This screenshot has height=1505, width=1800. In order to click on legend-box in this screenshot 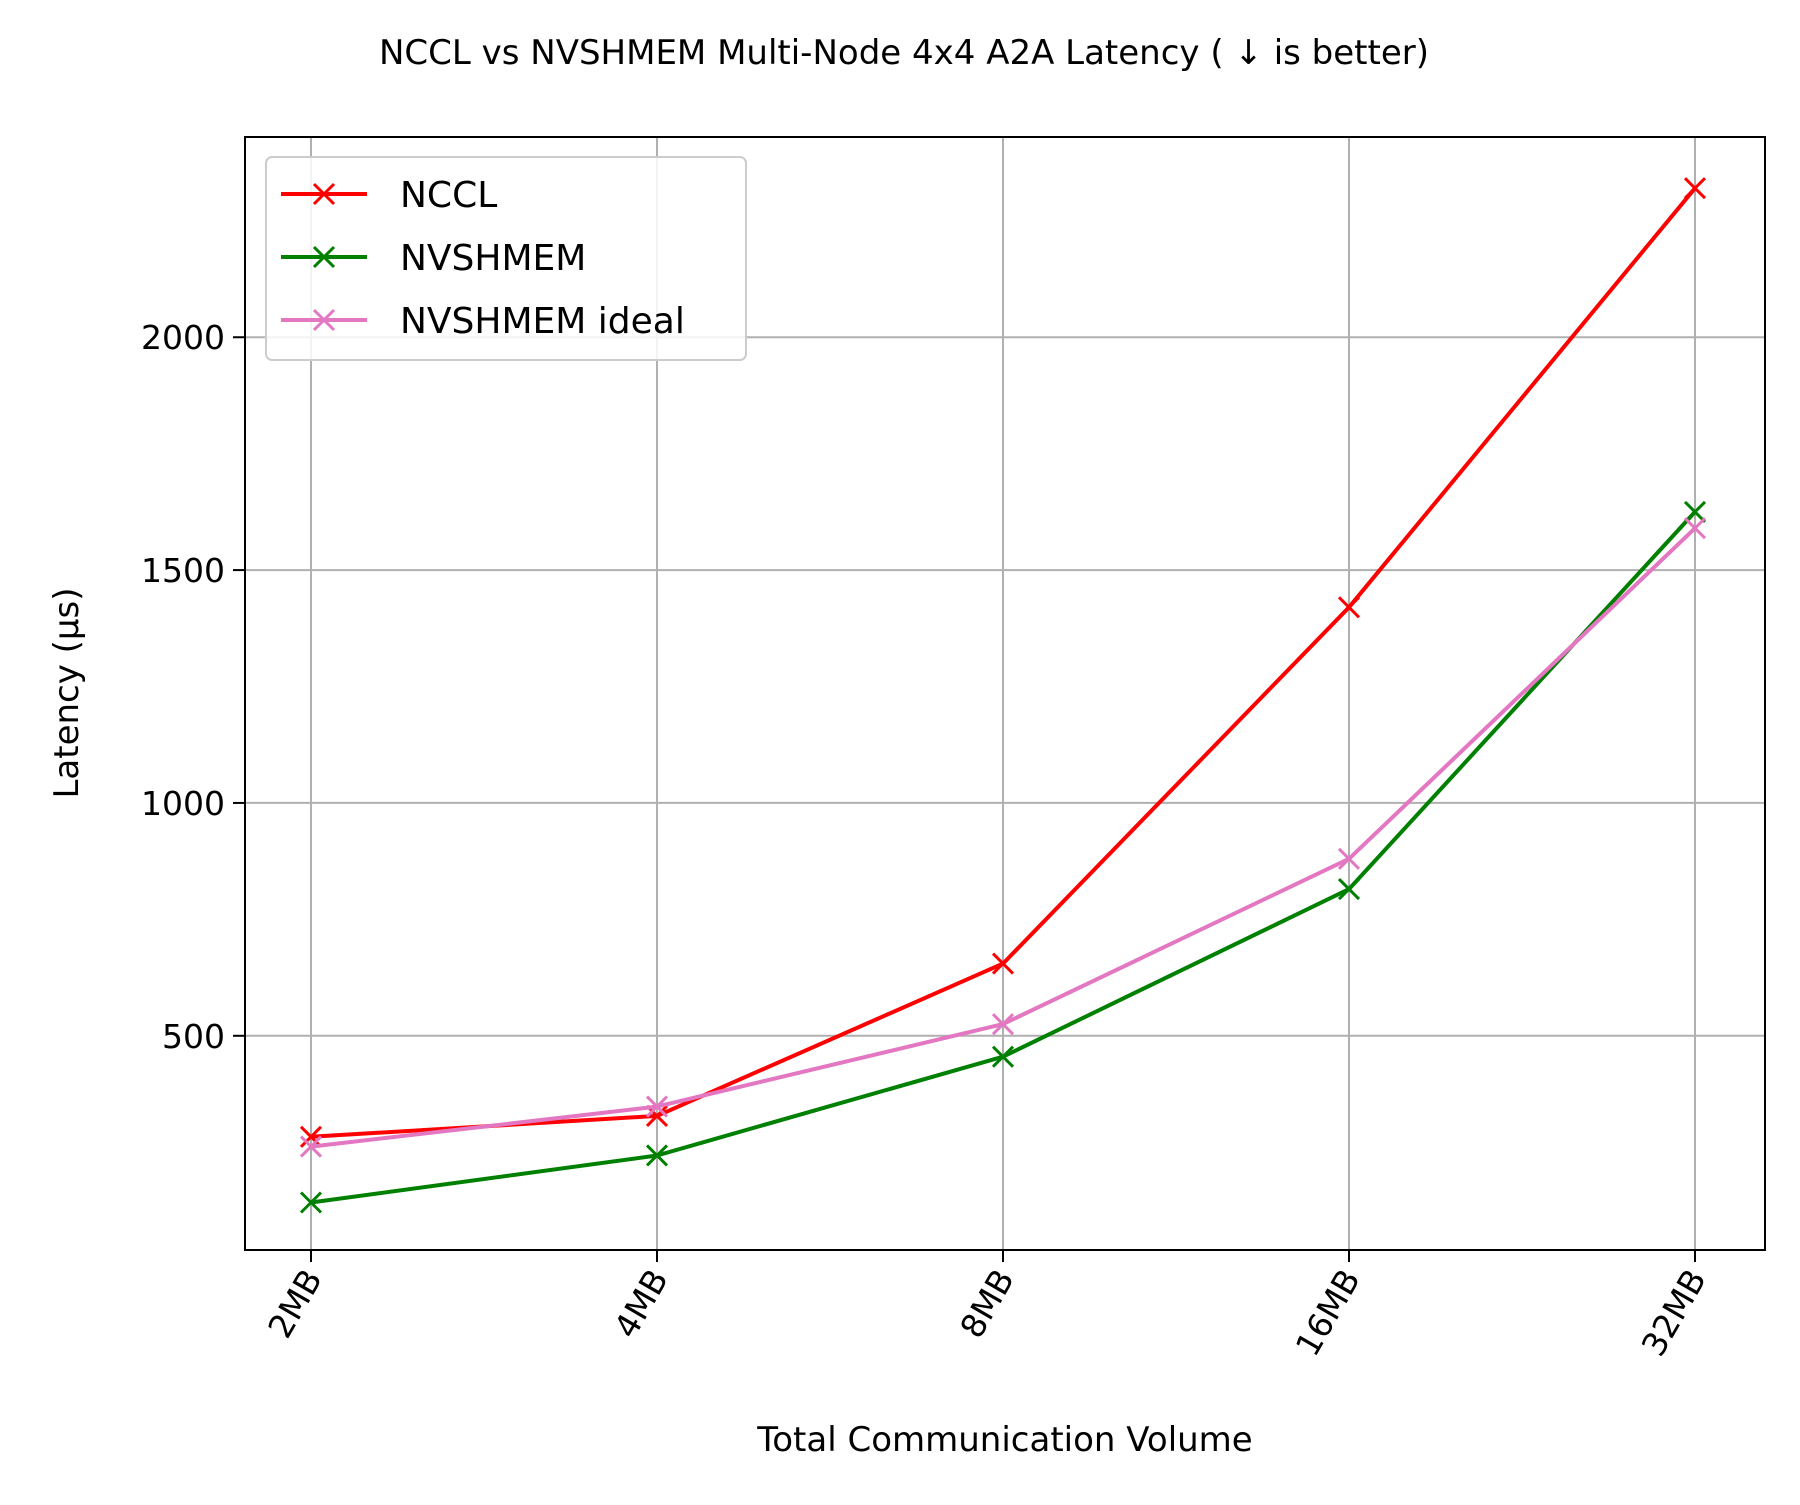, I will do `click(506, 258)`.